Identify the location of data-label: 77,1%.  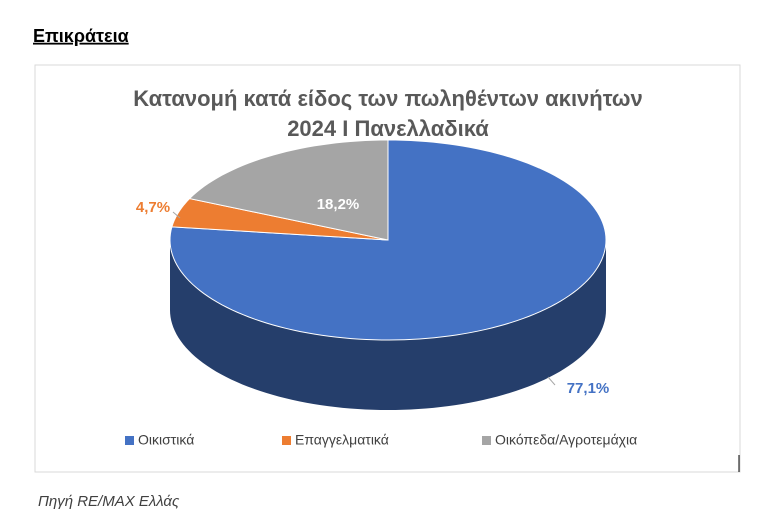
(588, 388).